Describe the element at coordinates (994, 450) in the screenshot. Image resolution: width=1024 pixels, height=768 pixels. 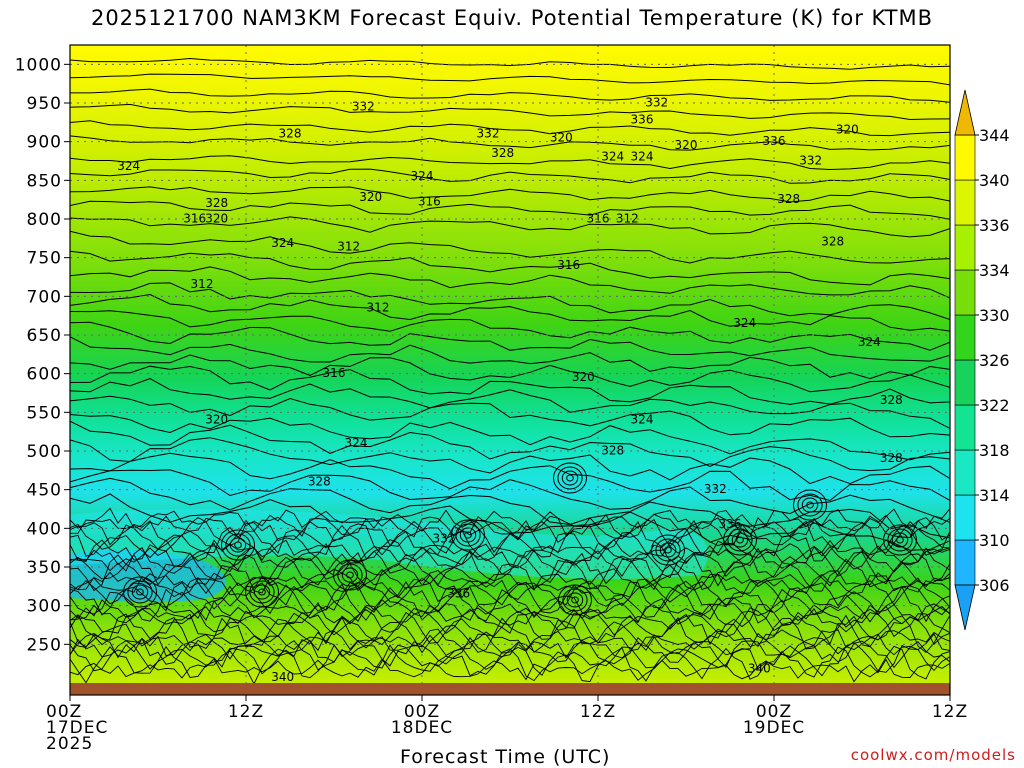
I see `colorbar-label: 318` at that location.